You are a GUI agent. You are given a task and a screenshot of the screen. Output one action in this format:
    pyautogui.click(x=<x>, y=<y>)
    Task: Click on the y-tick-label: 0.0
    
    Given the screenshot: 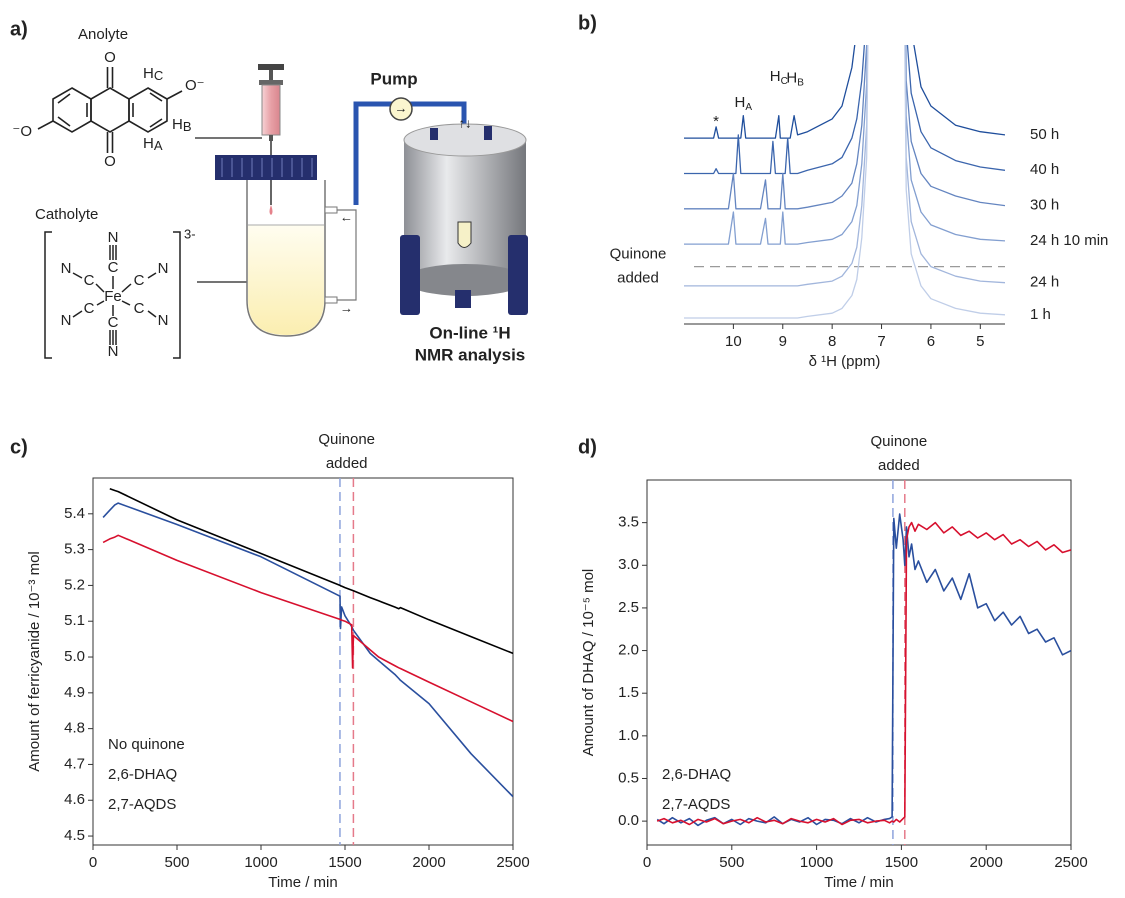 What is the action you would take?
    pyautogui.click(x=628, y=820)
    